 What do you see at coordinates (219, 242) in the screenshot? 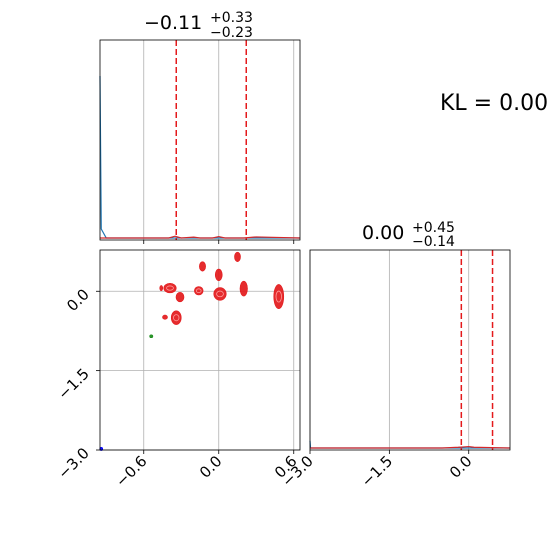
I see `marginal-x-ticks` at bounding box center [219, 242].